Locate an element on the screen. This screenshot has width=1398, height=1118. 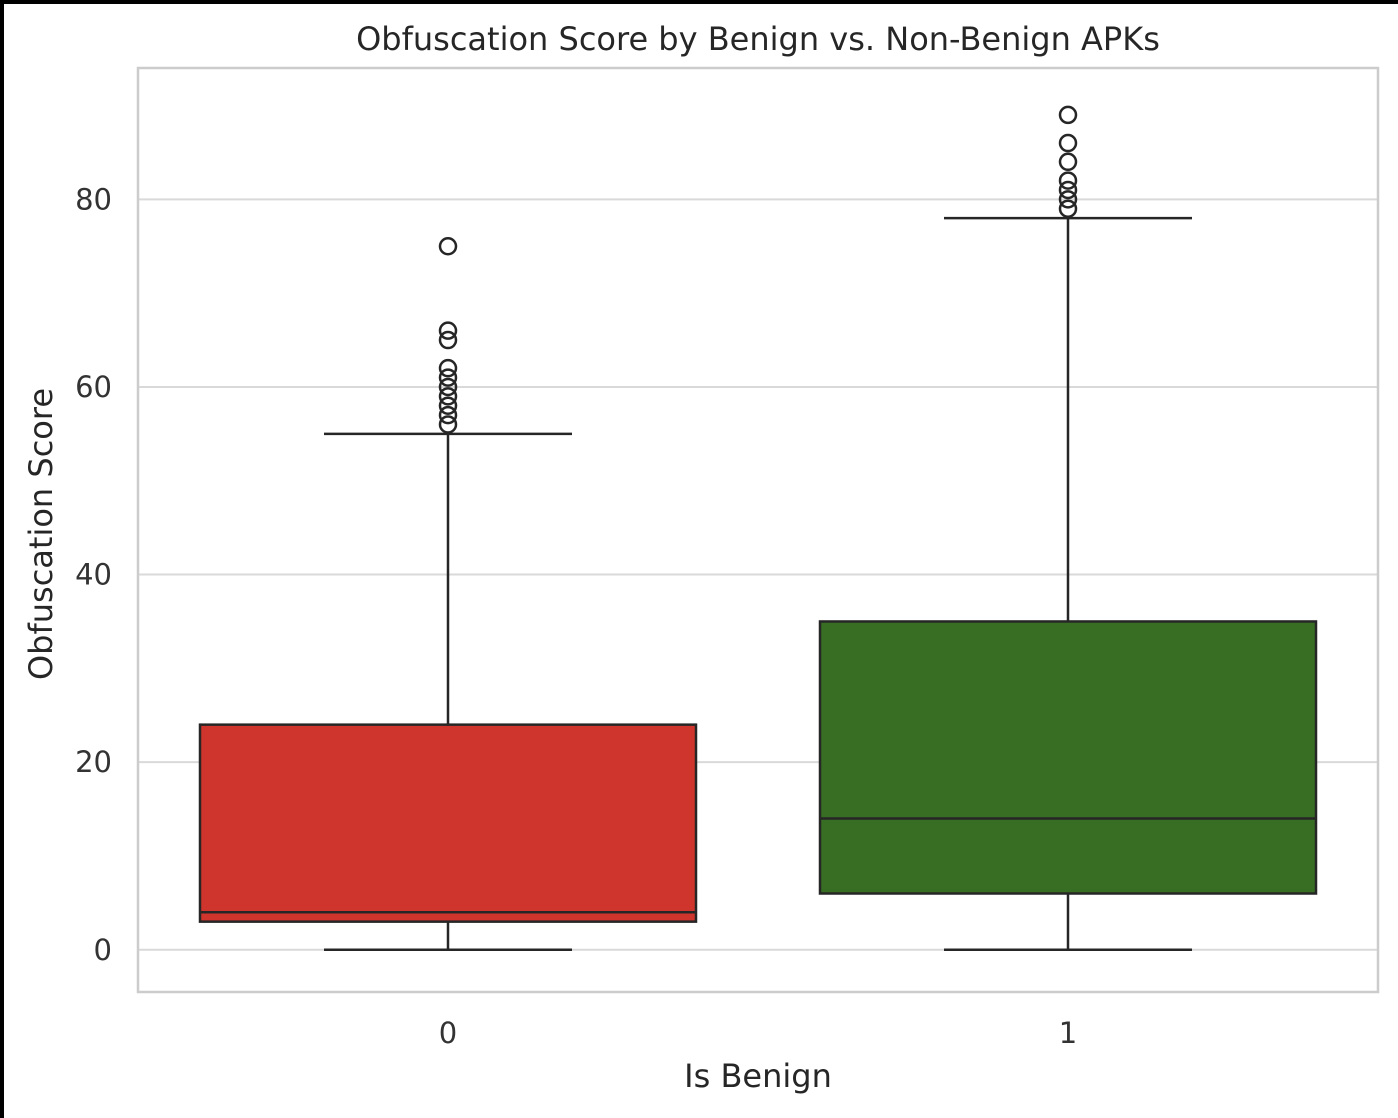
x-tick-label: 0 is located at coordinates (448, 1033).